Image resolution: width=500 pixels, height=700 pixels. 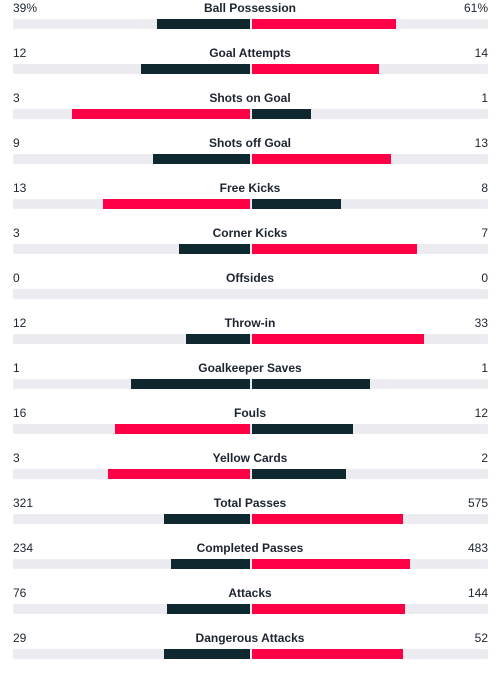 I want to click on stat-label-line: 29 Dangerous Attacks 52, so click(x=250, y=638).